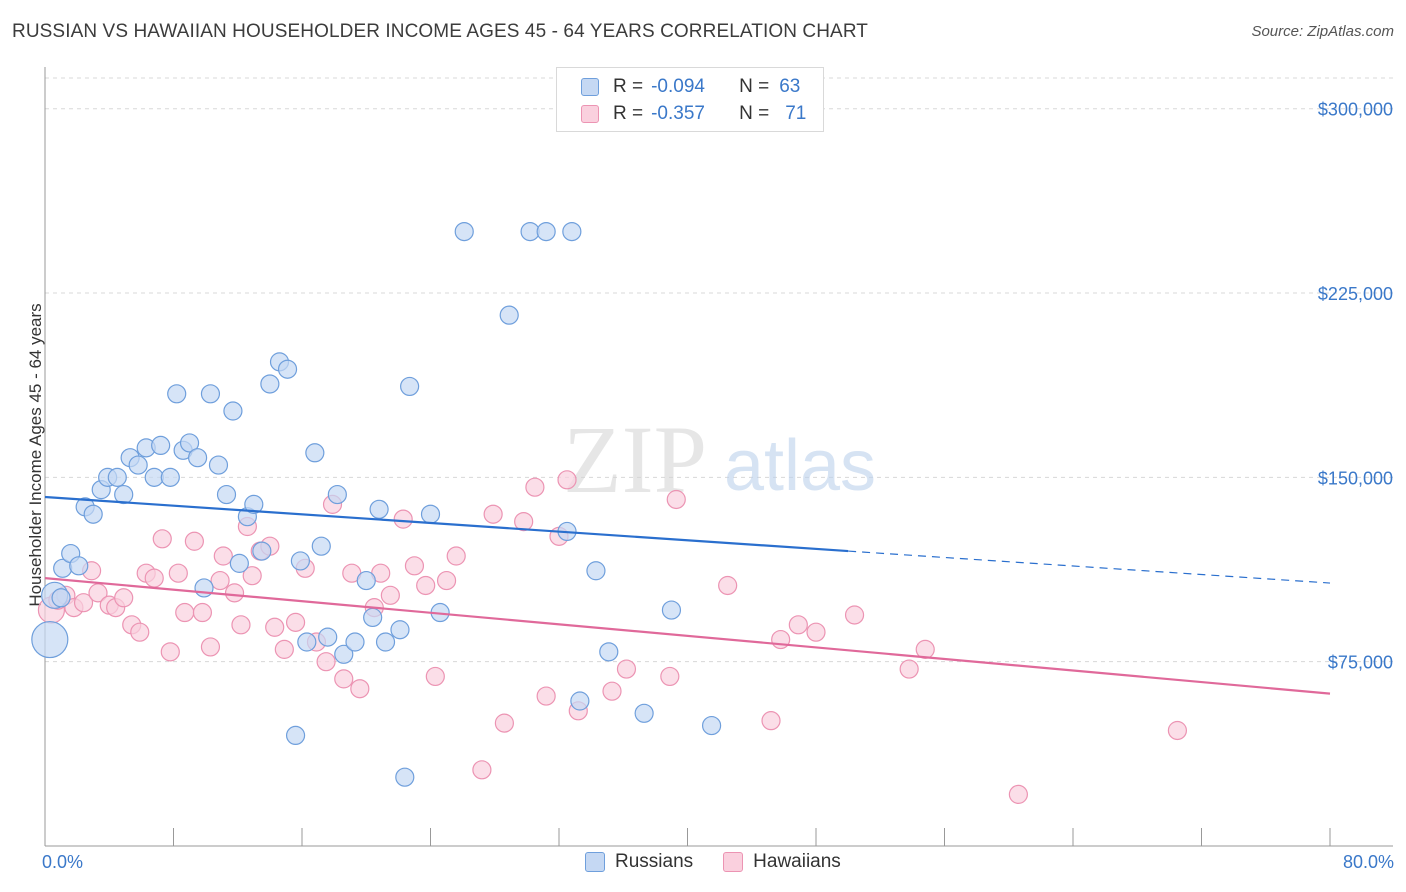 The width and height of the screenshot is (1406, 892). Describe the element at coordinates (595, 862) in the screenshot. I see `series-swatch-russians` at that location.